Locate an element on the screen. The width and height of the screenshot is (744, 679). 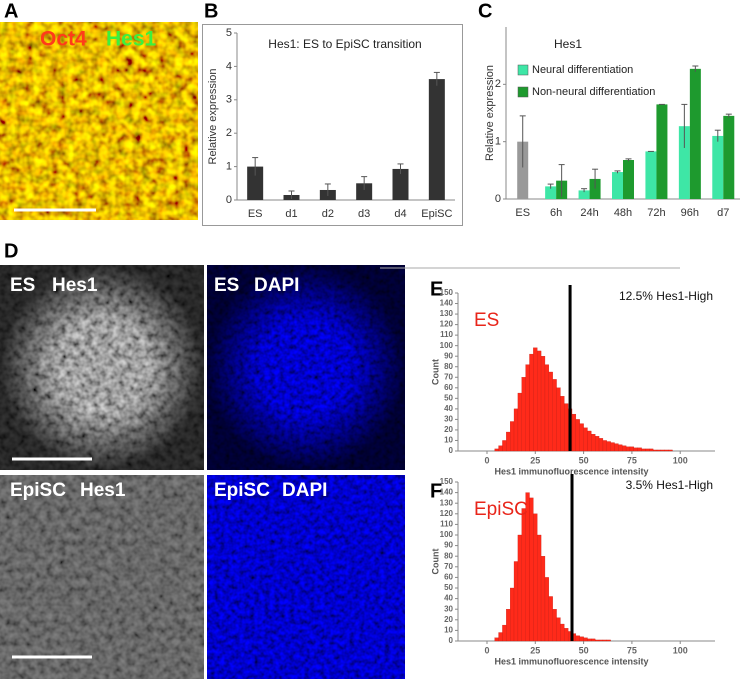
inset-label: ES is located at coordinates (486, 320).